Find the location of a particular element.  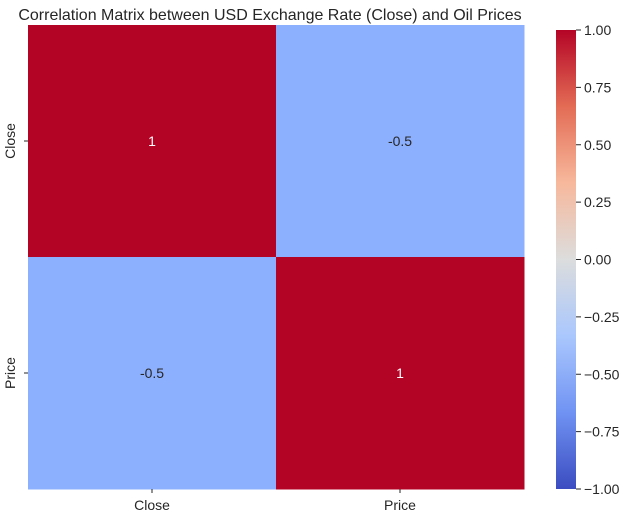

y-tick-label-close: Close is located at coordinates (10, 141).